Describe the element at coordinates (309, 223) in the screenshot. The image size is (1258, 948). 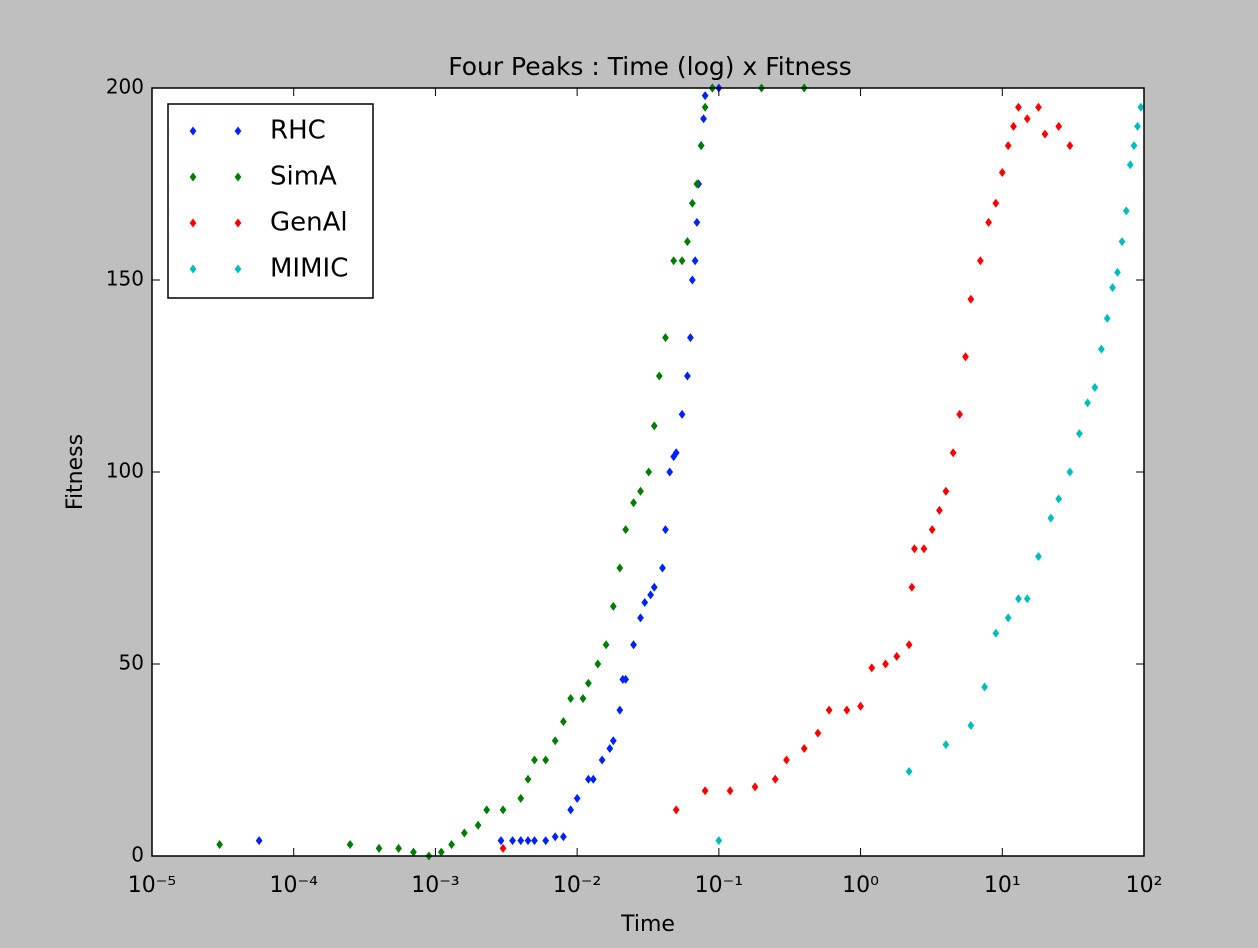
I see `legend-label: GenAl` at that location.